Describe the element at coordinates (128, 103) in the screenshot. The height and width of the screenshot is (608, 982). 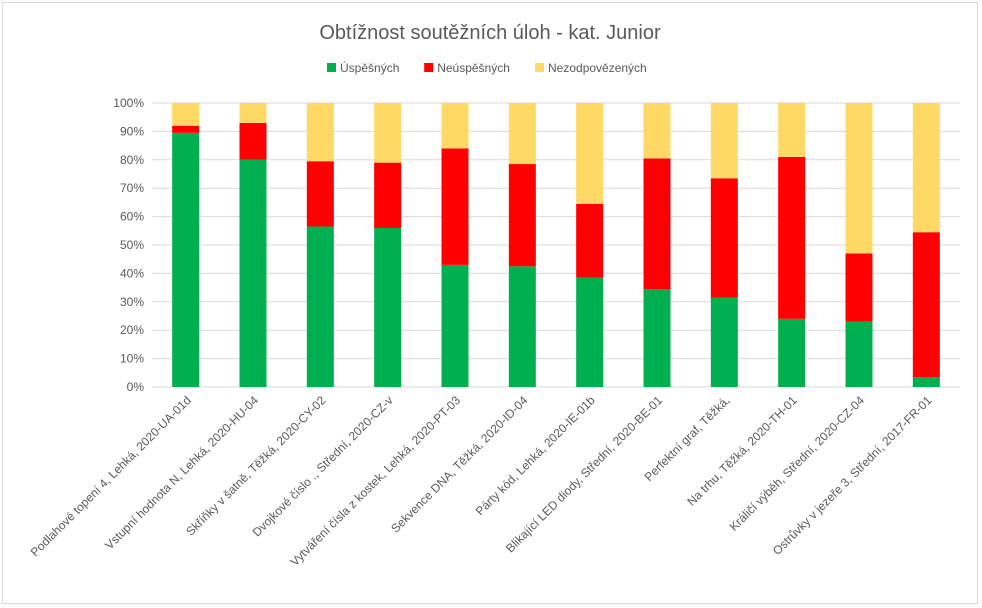
I see `y-tick-label: 100%` at that location.